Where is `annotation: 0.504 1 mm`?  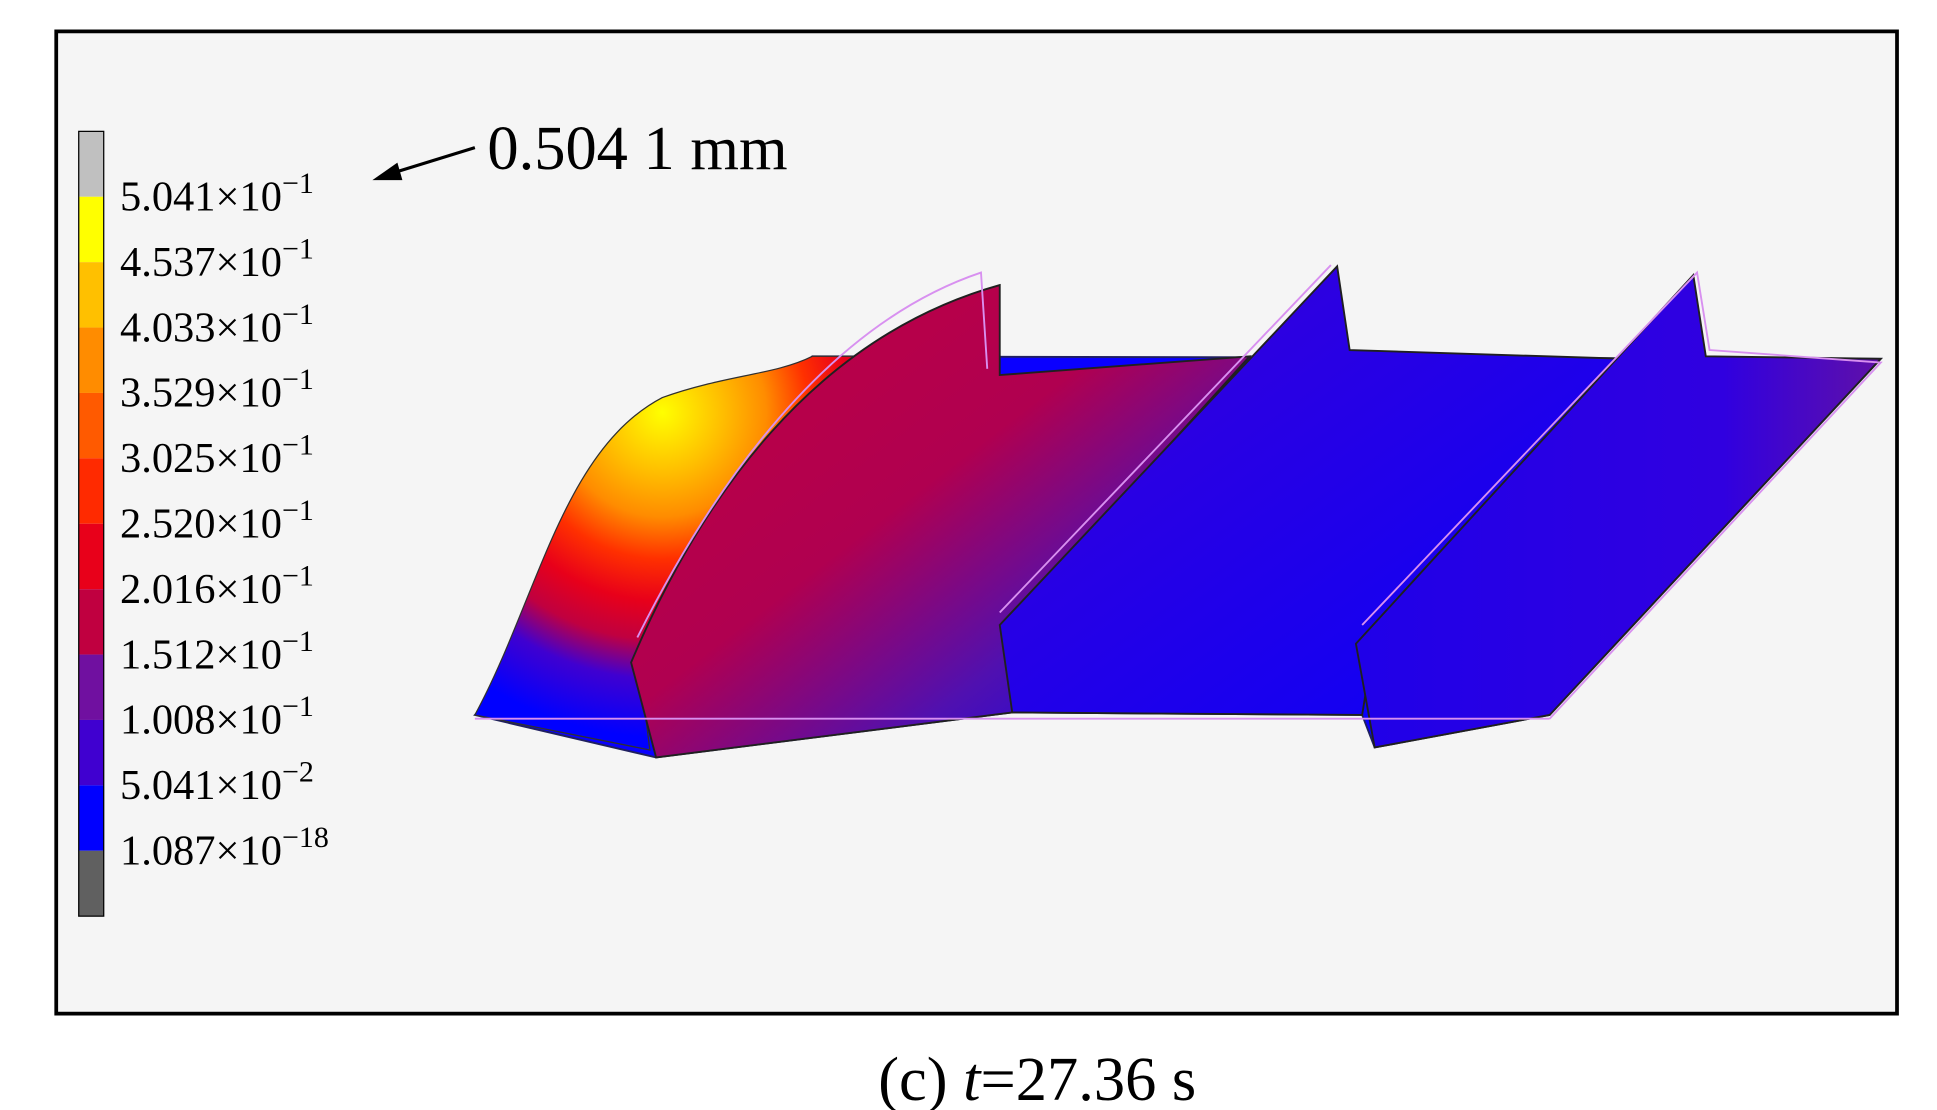 annotation: 0.504 1 mm is located at coordinates (637, 148).